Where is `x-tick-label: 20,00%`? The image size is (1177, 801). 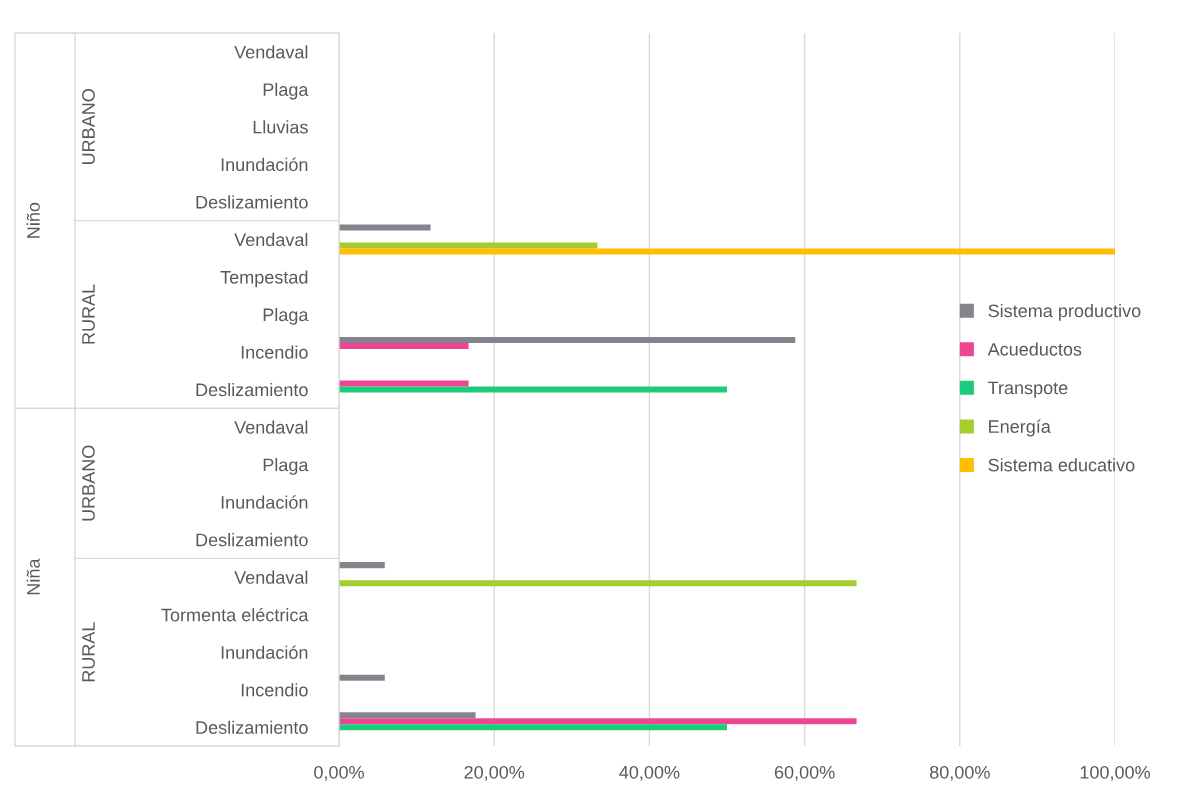
x-tick-label: 20,00% is located at coordinates (494, 773).